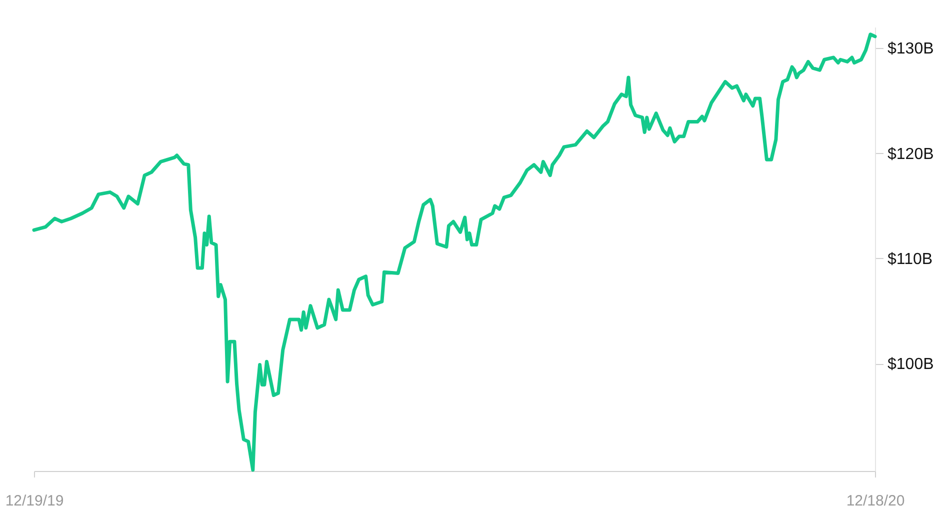 The image size is (946, 518). Describe the element at coordinates (911, 49) in the screenshot. I see `y-tick-label: $130B` at that location.